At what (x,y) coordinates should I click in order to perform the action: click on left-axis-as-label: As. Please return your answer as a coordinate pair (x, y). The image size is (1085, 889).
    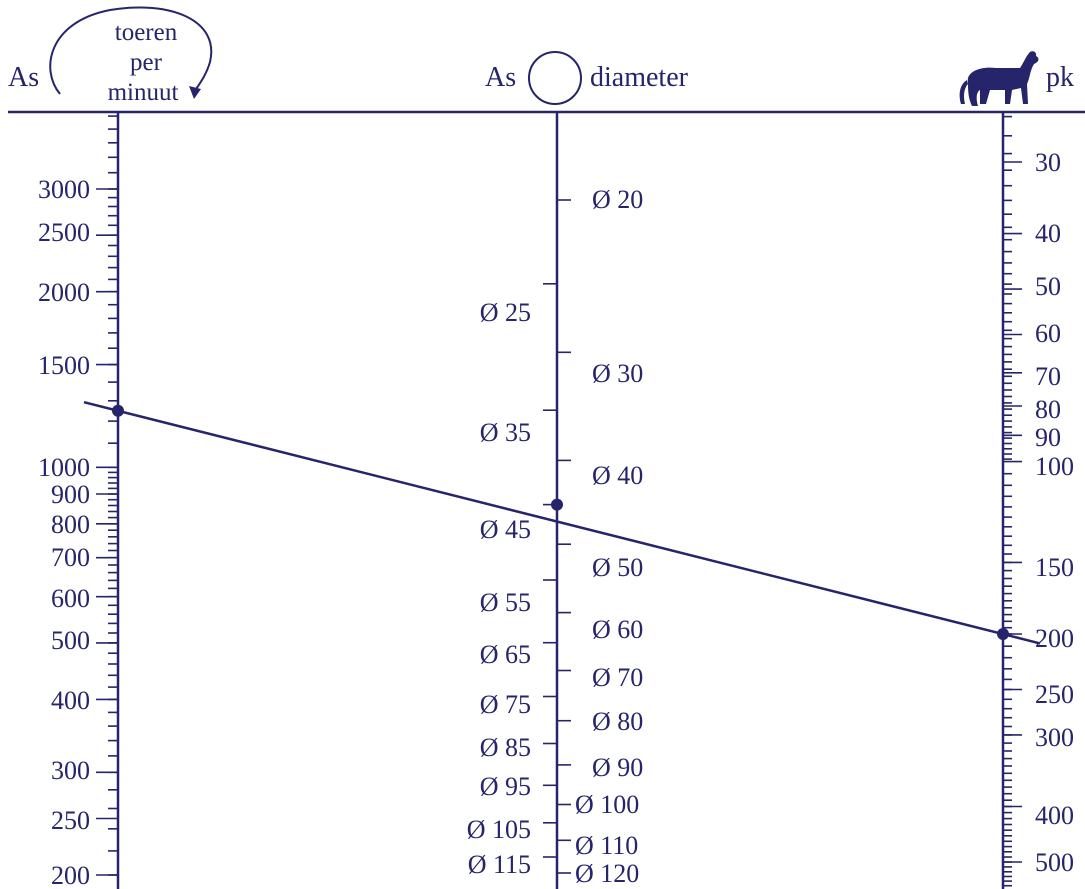
    Looking at the image, I should click on (23, 77).